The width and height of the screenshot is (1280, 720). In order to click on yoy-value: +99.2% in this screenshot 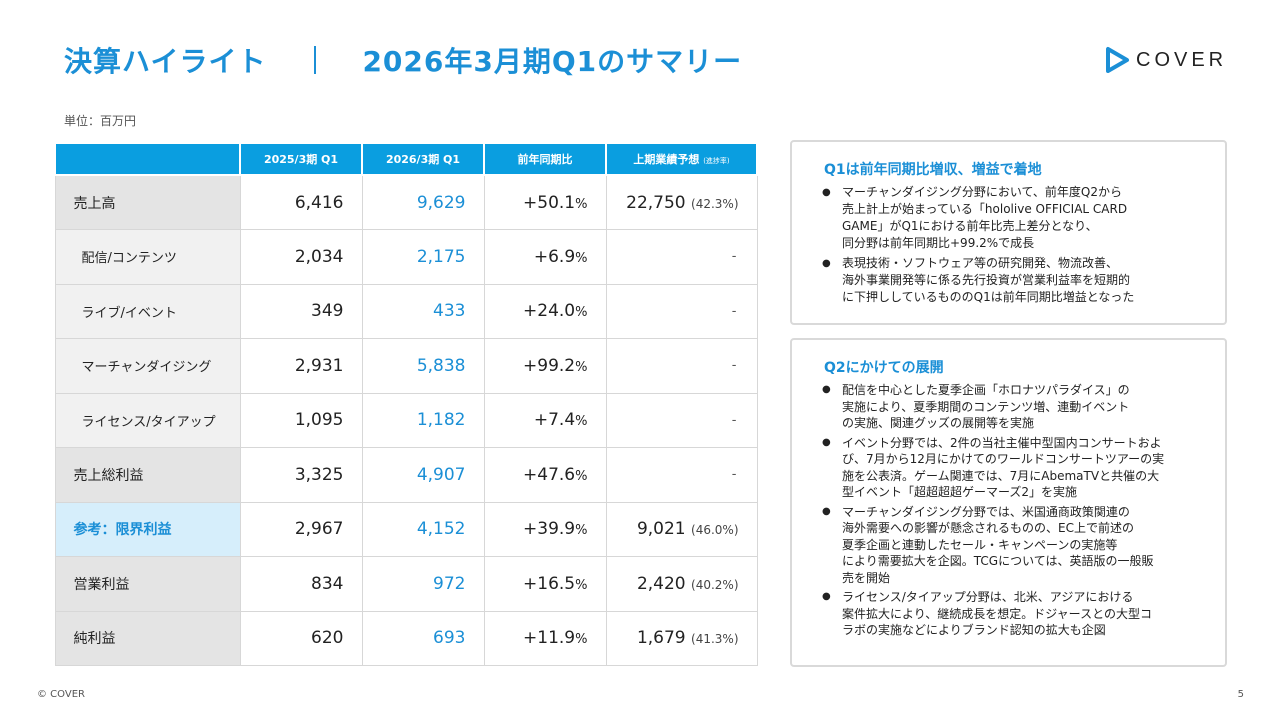, I will do `click(545, 366)`.